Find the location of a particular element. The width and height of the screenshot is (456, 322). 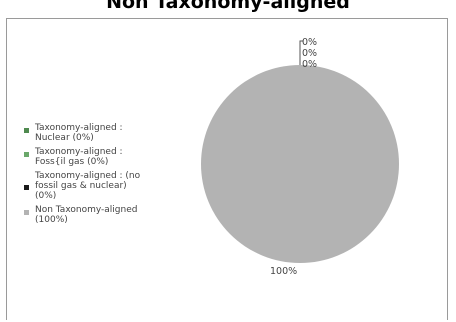

legend-label-line: (0%) is located at coordinates (46, 196).